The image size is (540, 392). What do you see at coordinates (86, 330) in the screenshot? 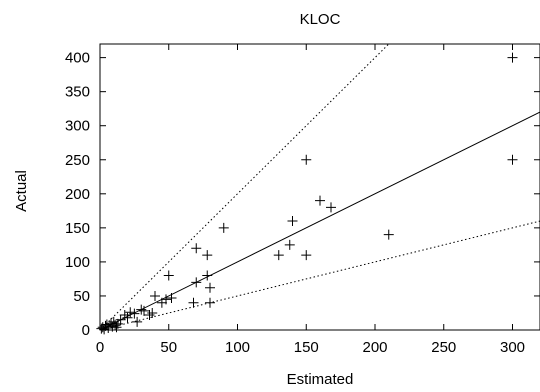
I see `y-tick-label: 0` at bounding box center [86, 330].